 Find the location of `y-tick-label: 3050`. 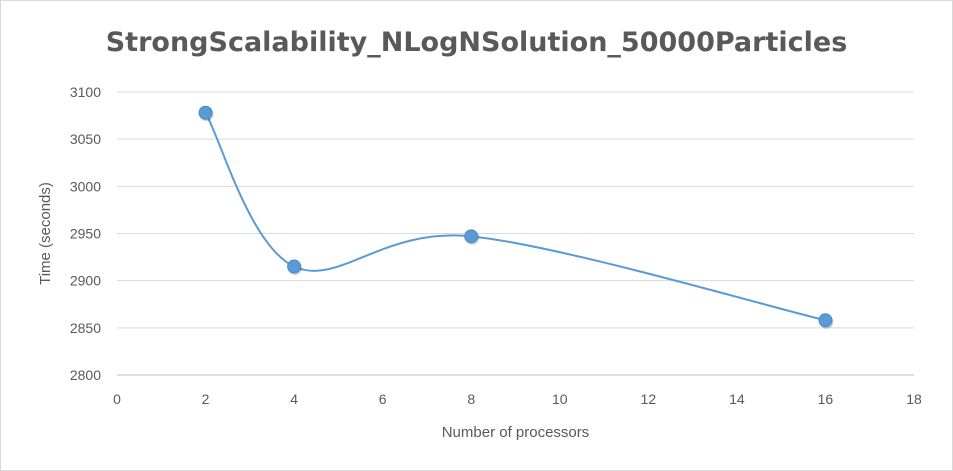

y-tick-label: 3050 is located at coordinates (85, 139).